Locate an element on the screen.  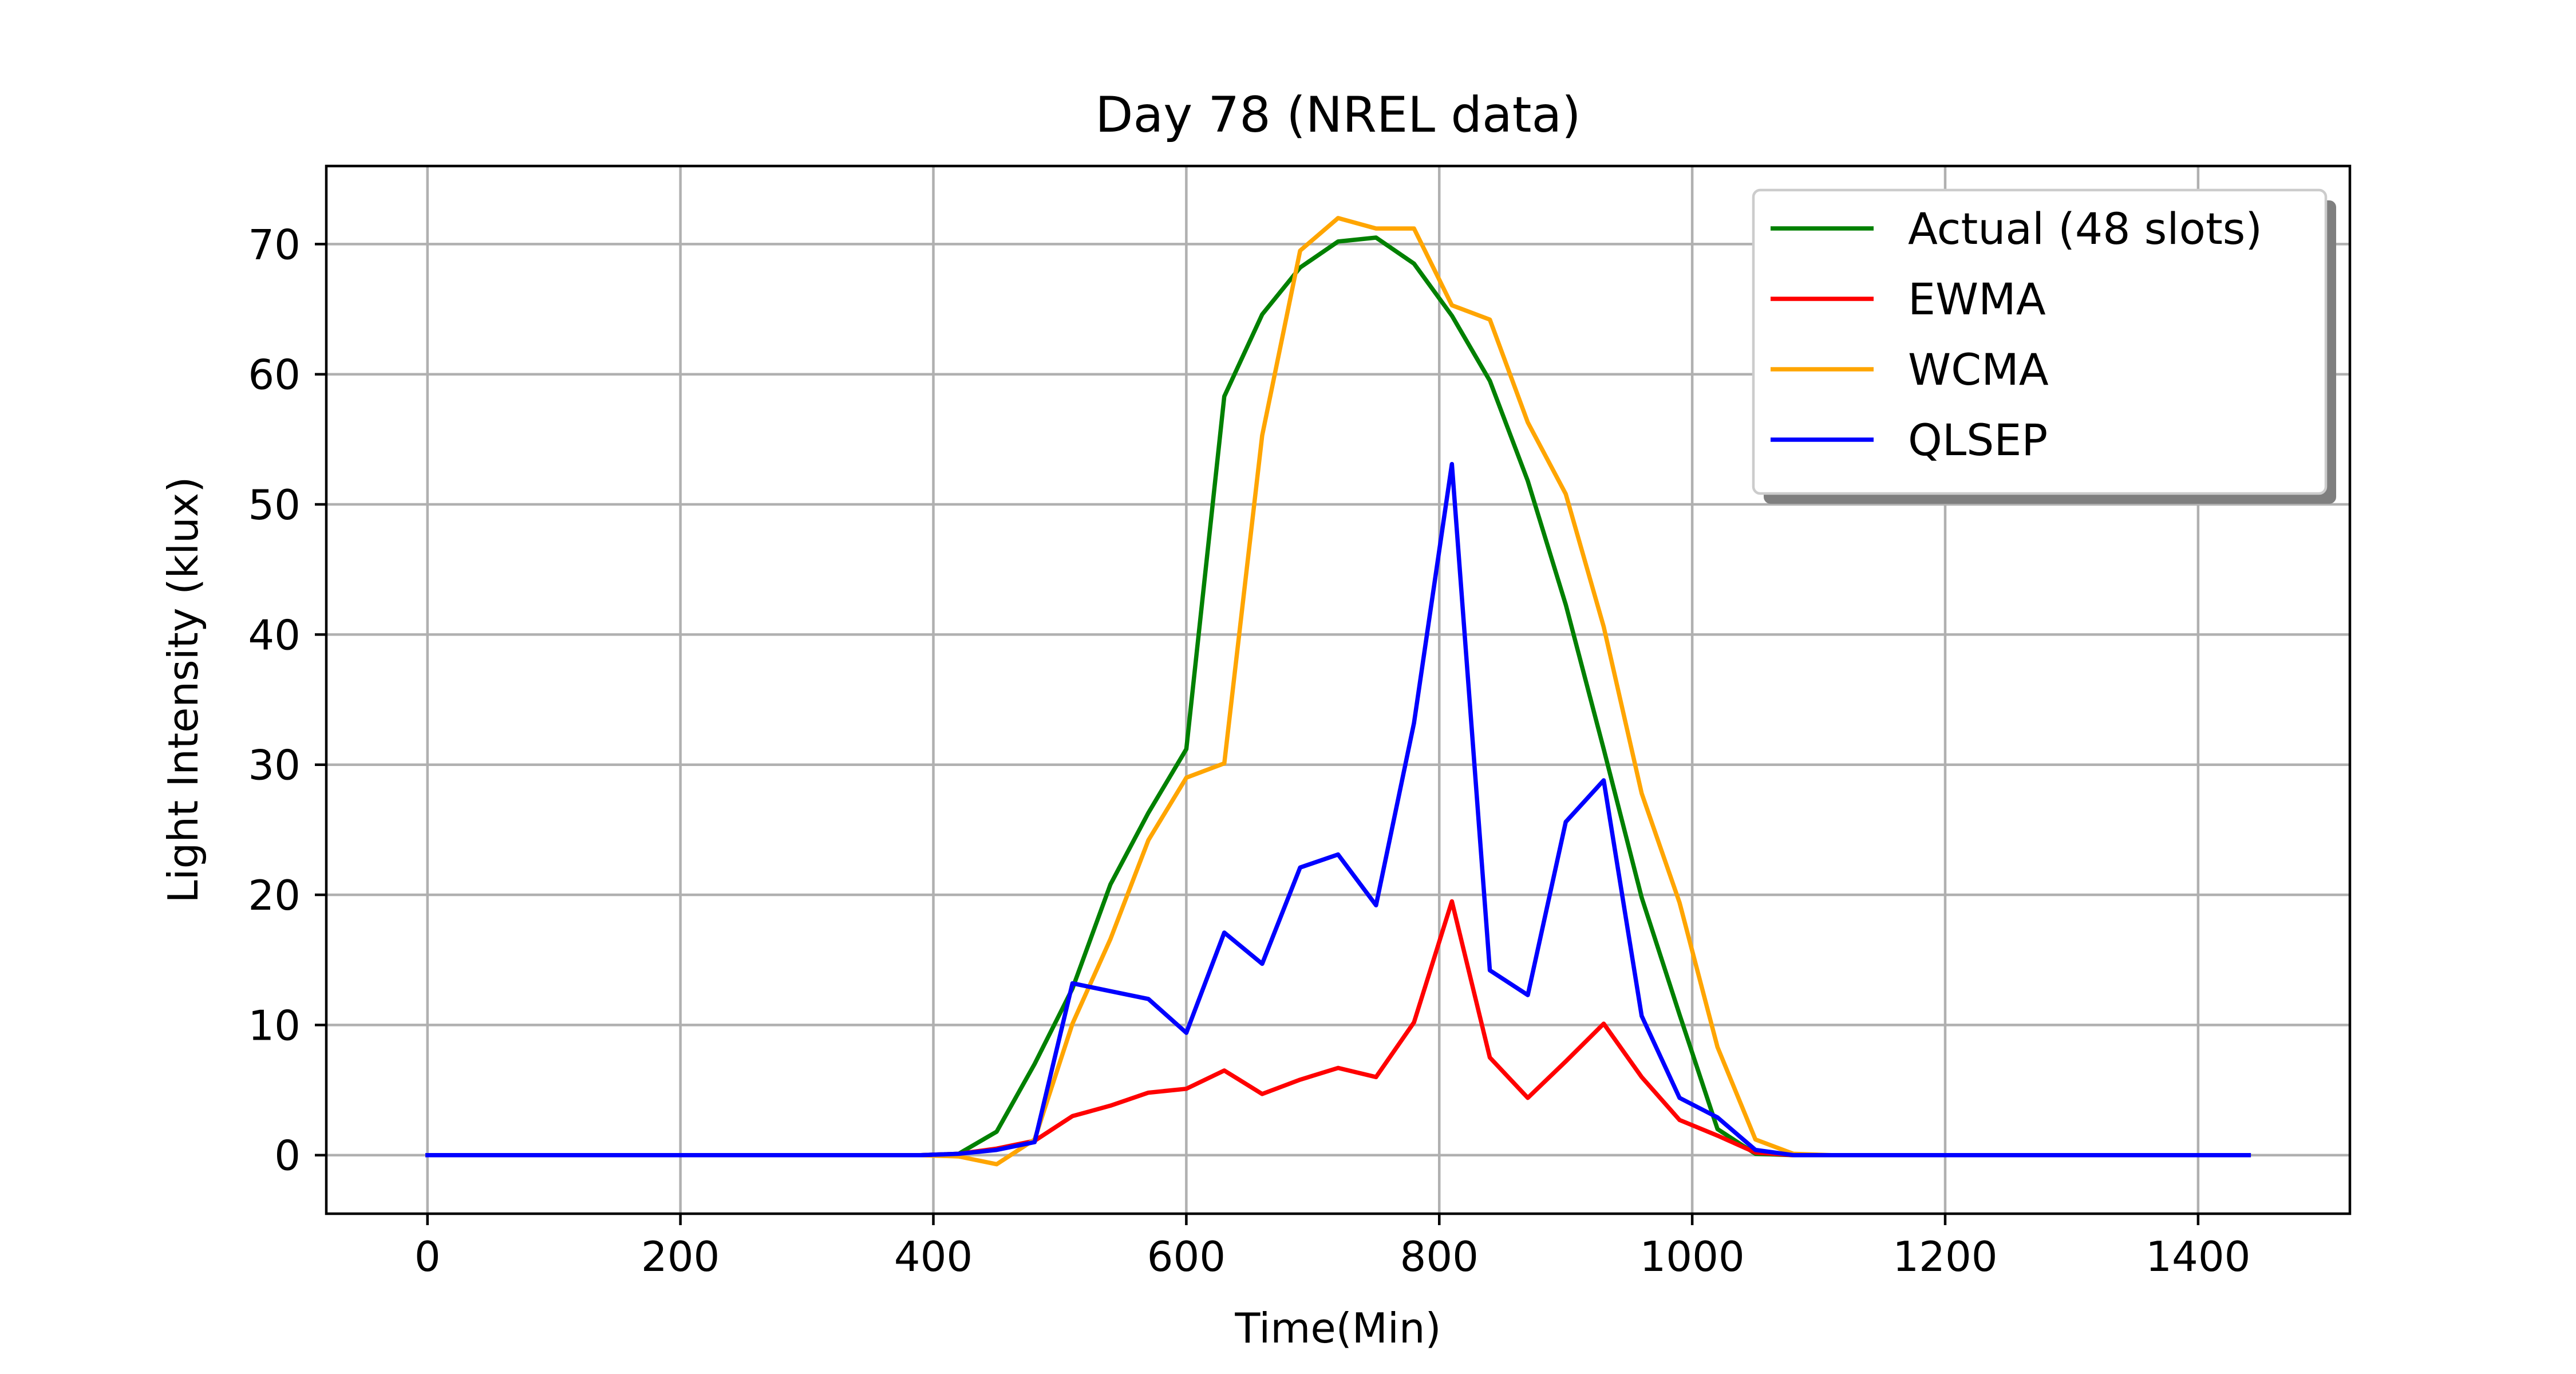
y-tick-label: 60 is located at coordinates (274, 375).